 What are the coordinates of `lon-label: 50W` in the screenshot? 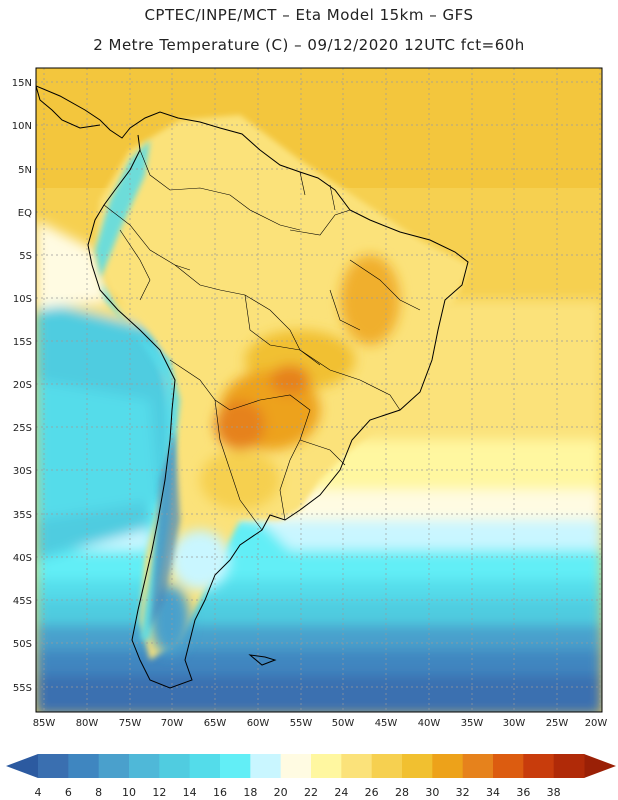 It's located at (343, 723).